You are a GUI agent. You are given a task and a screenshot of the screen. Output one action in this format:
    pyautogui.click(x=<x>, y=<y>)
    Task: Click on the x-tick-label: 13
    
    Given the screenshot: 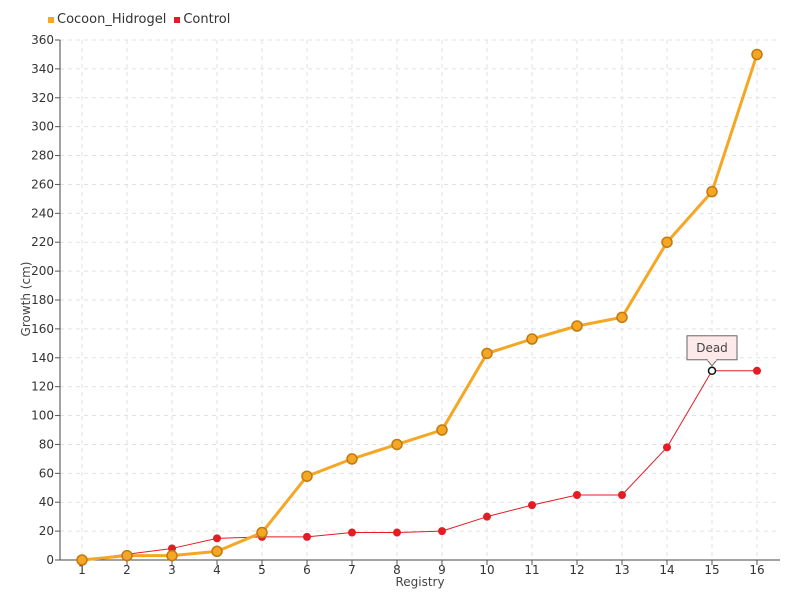 What is the action you would take?
    pyautogui.click(x=621, y=570)
    